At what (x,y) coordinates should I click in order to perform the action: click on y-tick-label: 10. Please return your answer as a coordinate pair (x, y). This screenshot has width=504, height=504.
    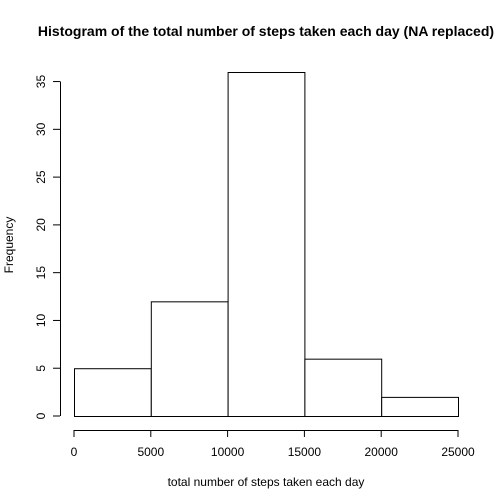
    Looking at the image, I should click on (41, 320).